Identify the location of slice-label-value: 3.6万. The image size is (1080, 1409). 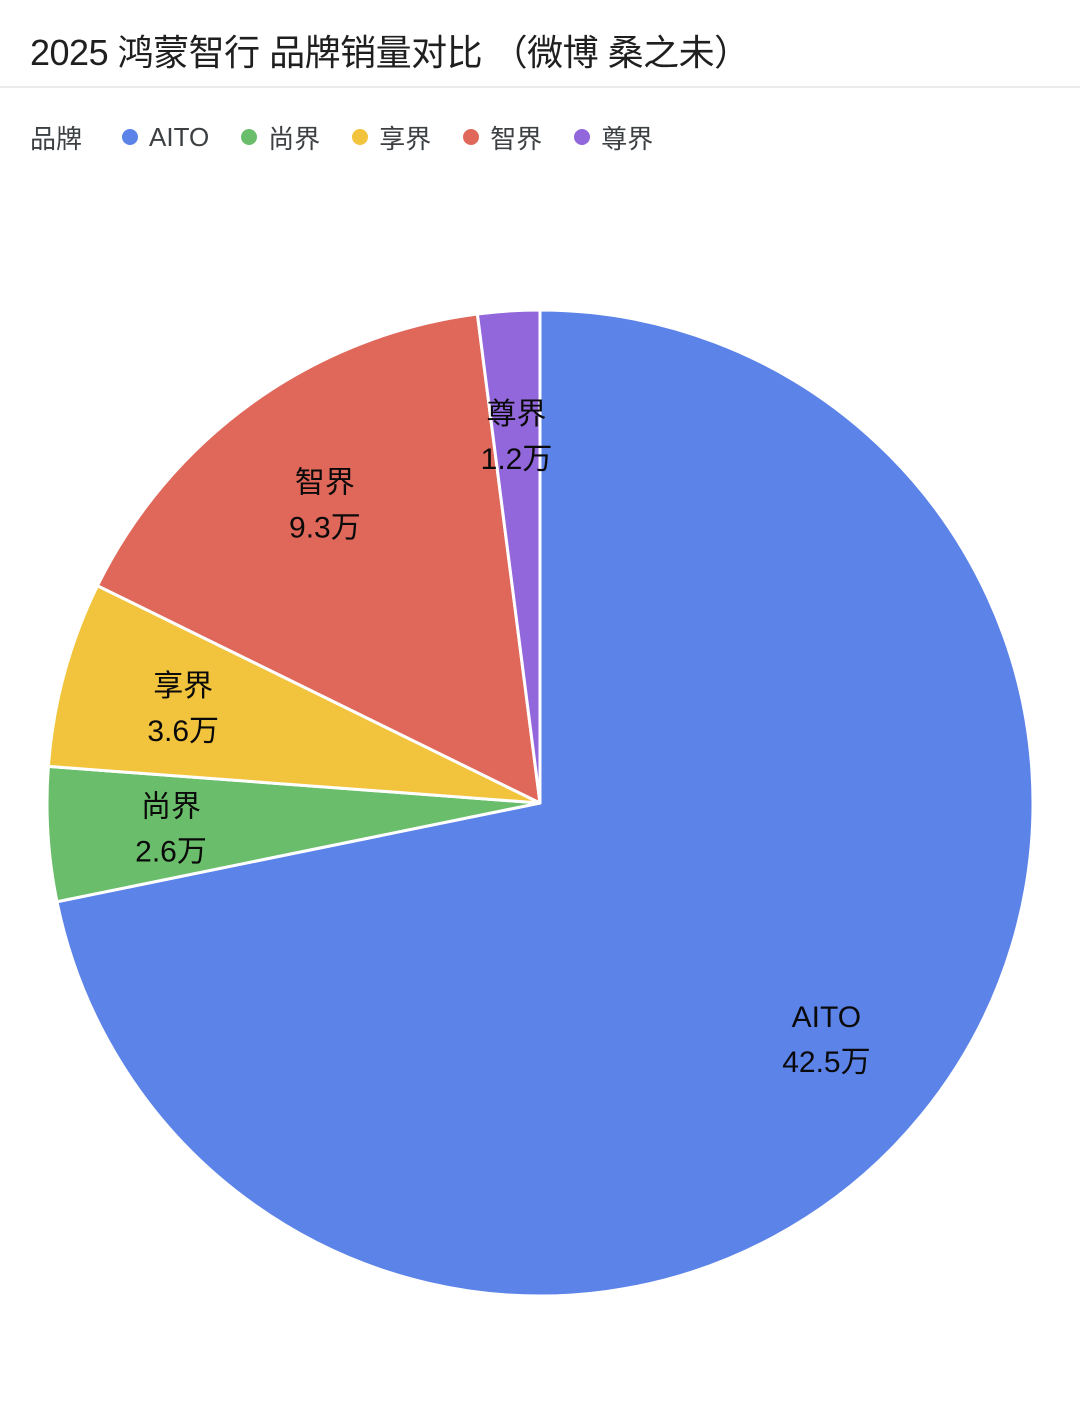
(183, 731).